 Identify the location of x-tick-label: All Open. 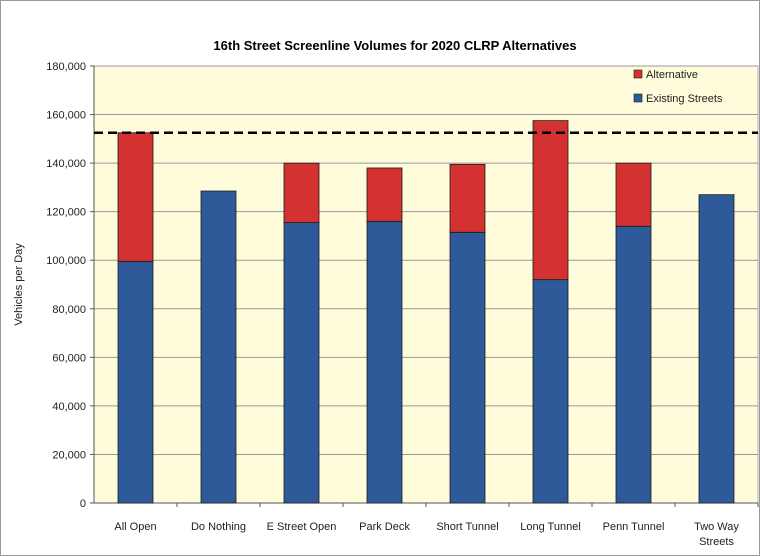
(135, 527).